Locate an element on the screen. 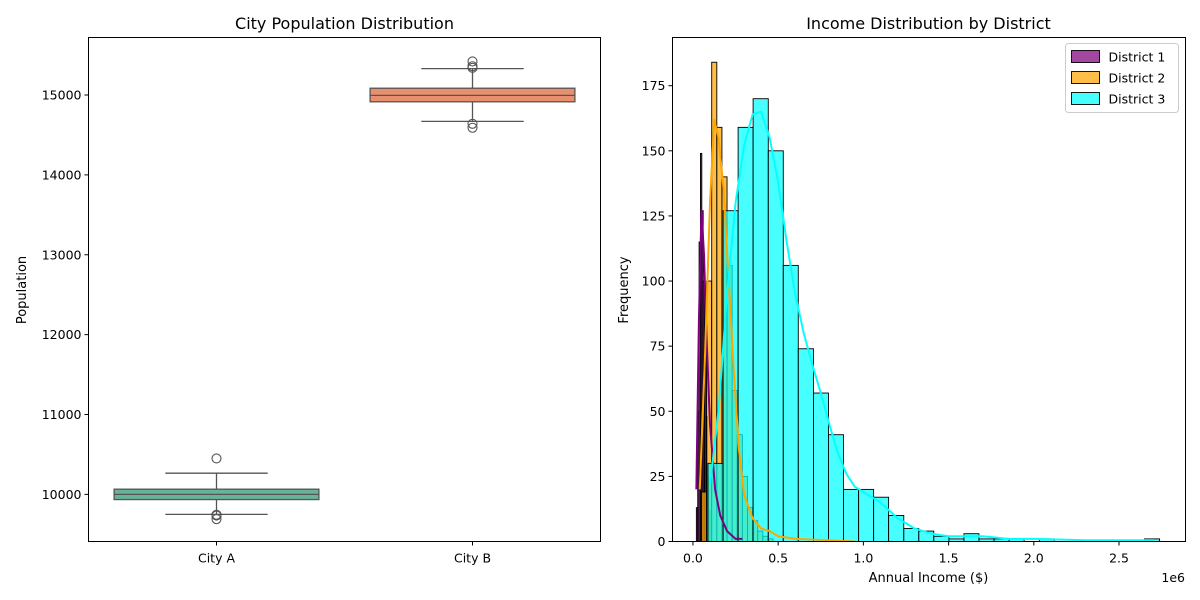 The height and width of the screenshot is (600, 1200). y-tick-label: 25 is located at coordinates (658, 476).